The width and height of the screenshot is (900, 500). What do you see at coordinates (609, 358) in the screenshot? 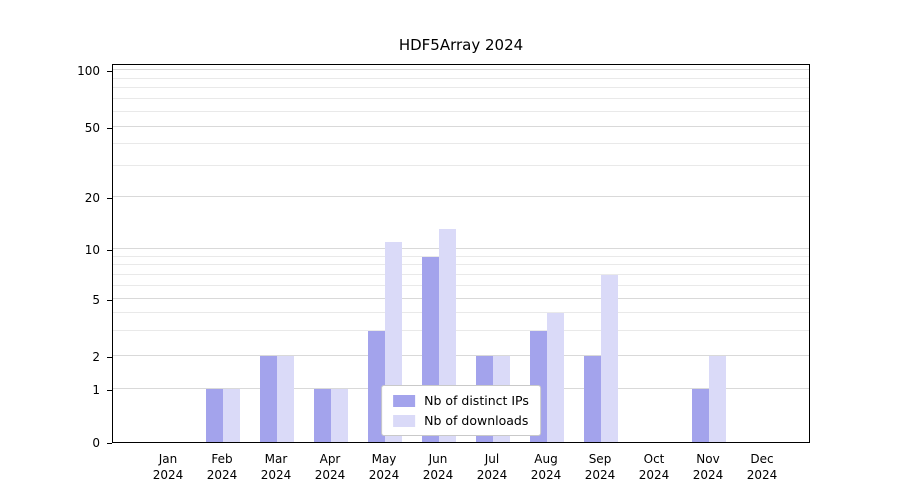
I see `bar-downloads-sep` at bounding box center [609, 358].